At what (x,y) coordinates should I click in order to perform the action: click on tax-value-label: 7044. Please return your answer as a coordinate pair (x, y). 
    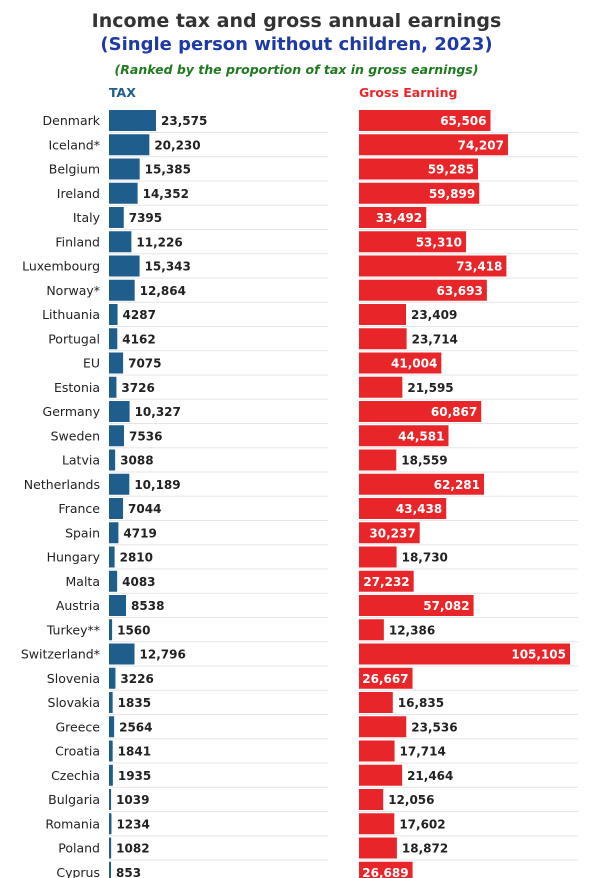
    Looking at the image, I should click on (144, 509).